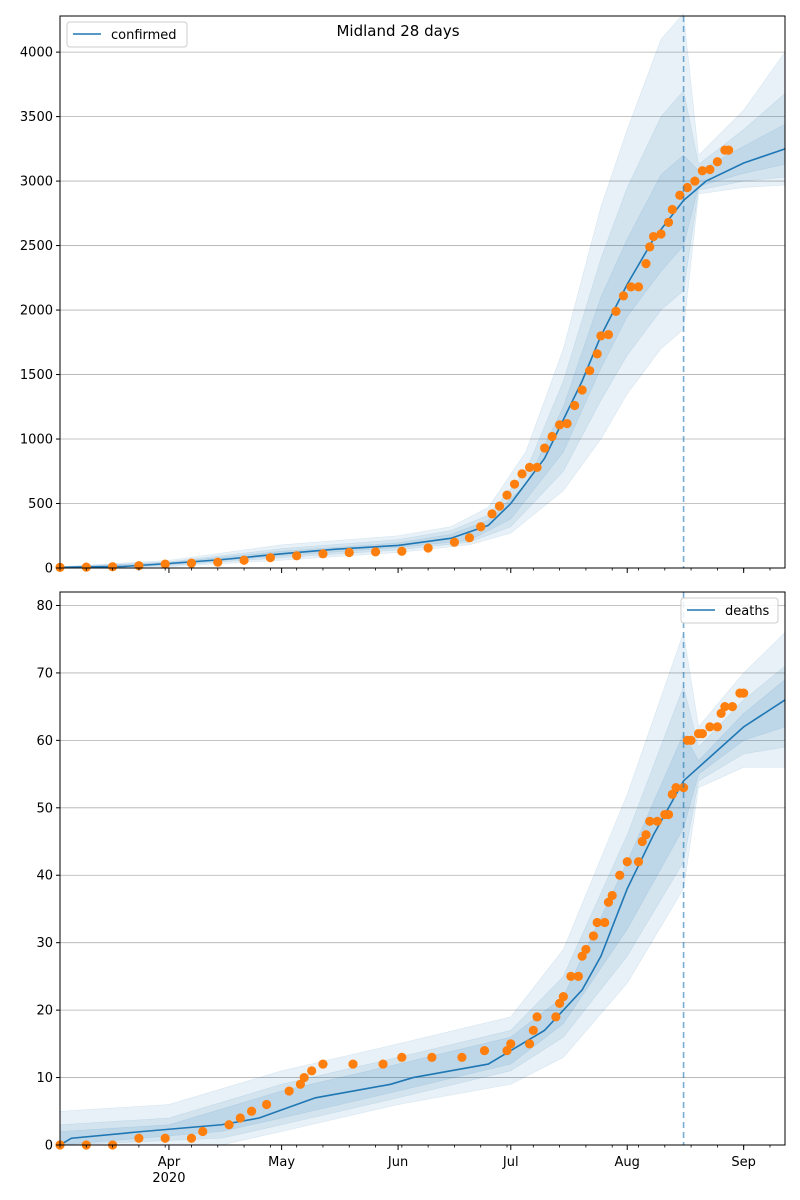 The width and height of the screenshot is (800, 1200). Describe the element at coordinates (44, 876) in the screenshot. I see `y-tick-label: 40` at that location.